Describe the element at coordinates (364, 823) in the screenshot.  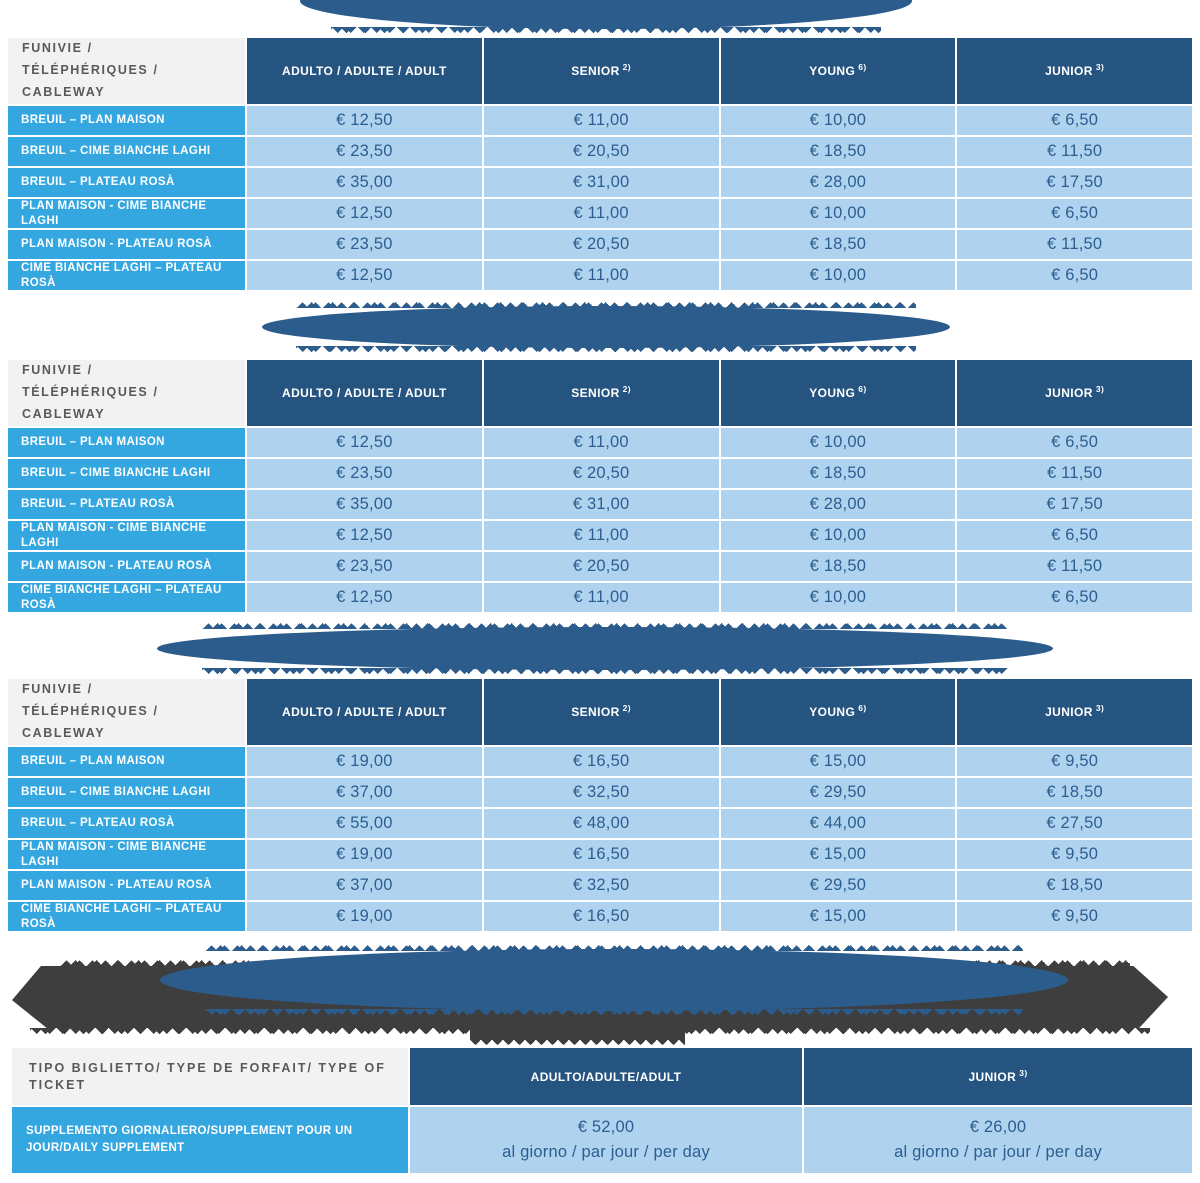
I see `price-cell: € 55,00` at that location.